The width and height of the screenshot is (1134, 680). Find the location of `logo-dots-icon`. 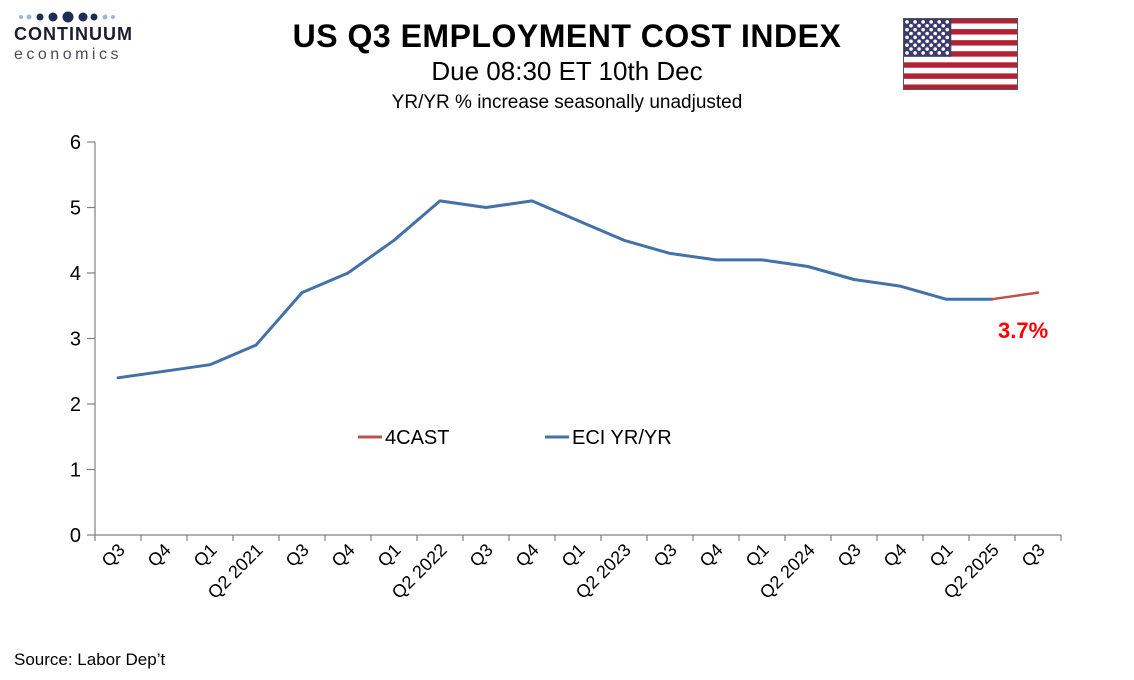

logo-dots-icon is located at coordinates (67, 17).